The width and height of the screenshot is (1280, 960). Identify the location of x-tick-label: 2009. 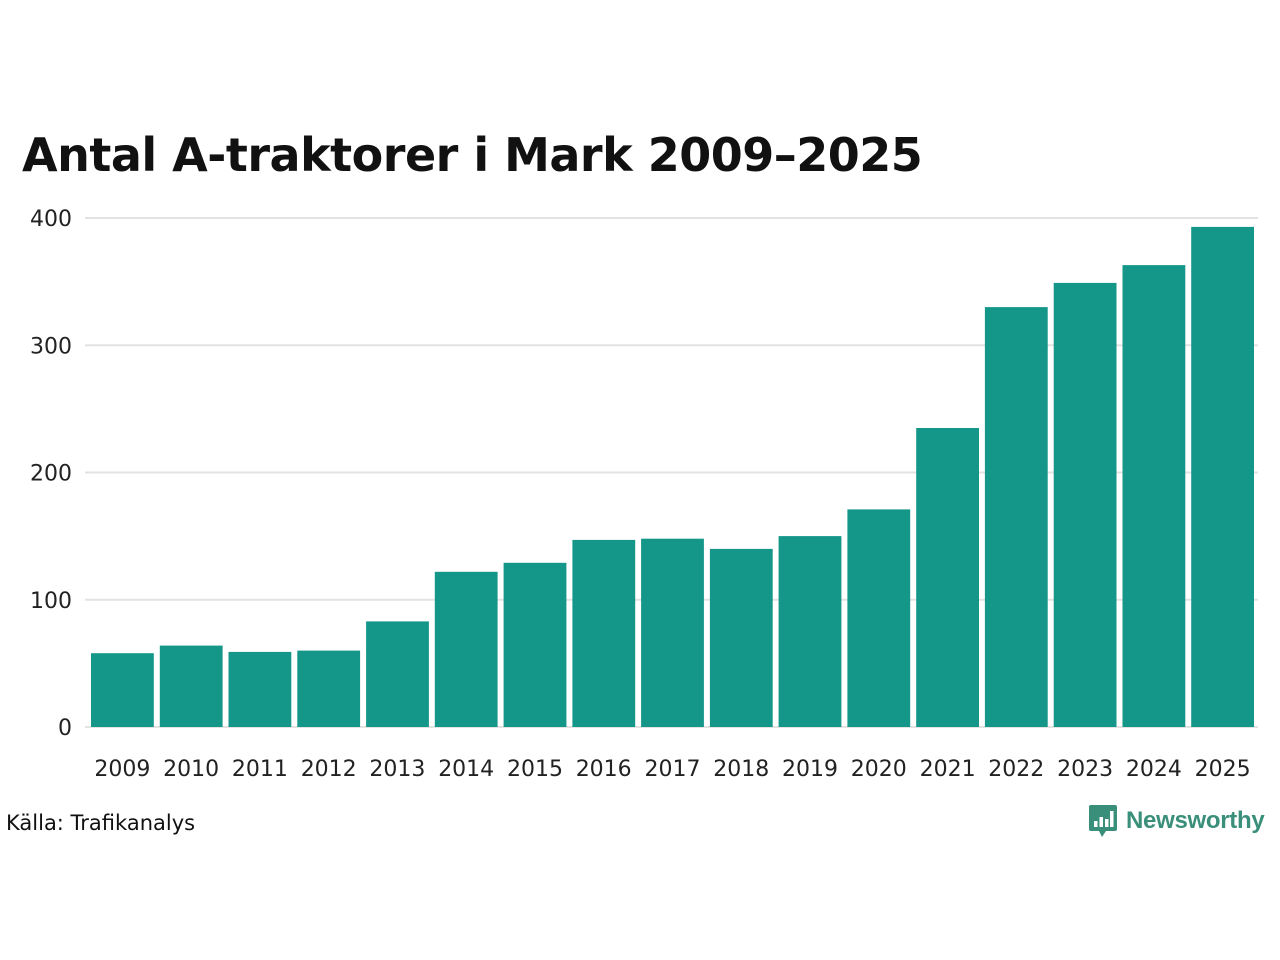
(122, 769).